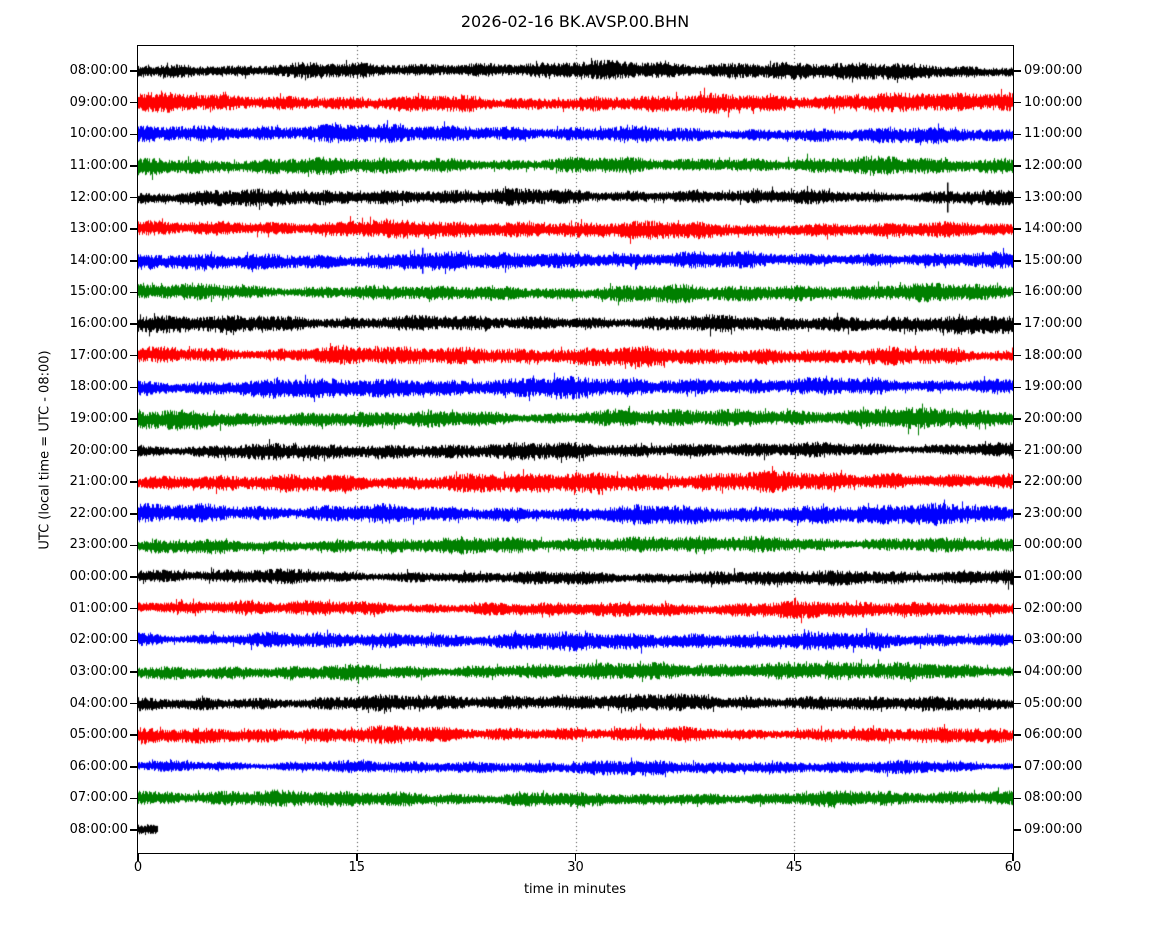 Image resolution: width=1150 pixels, height=950 pixels. I want to click on utc-tick-label: 09:00:00, so click(98, 102).